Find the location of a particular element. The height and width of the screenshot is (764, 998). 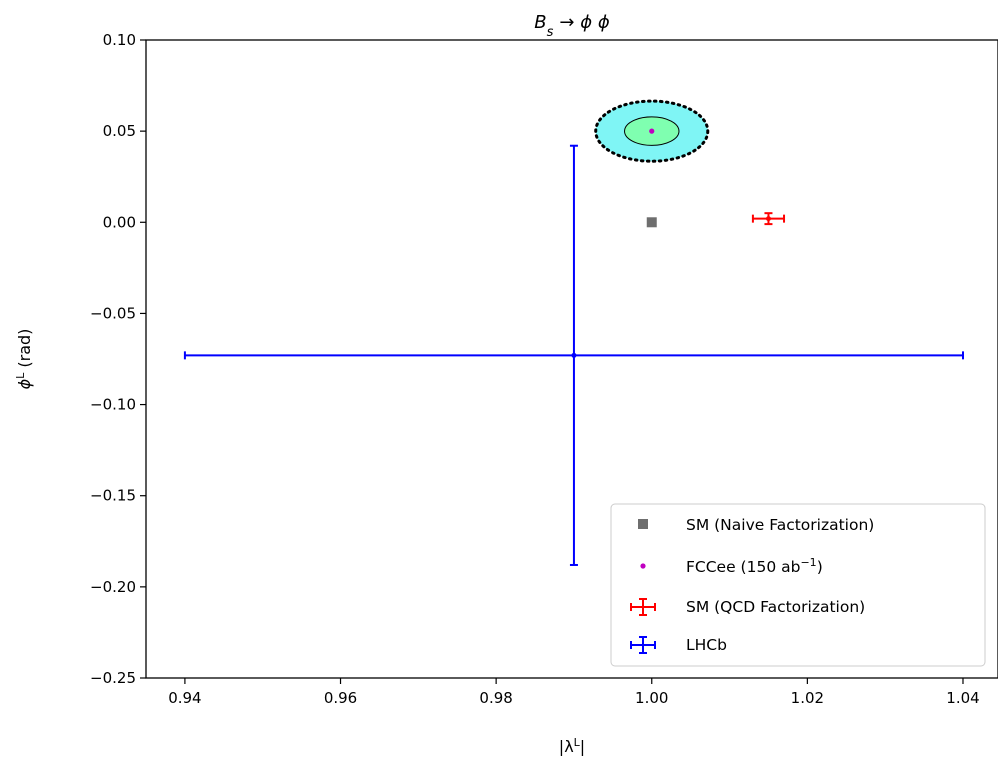

legend-label-naive: SM (Naive Factorization) is located at coordinates (780, 525).